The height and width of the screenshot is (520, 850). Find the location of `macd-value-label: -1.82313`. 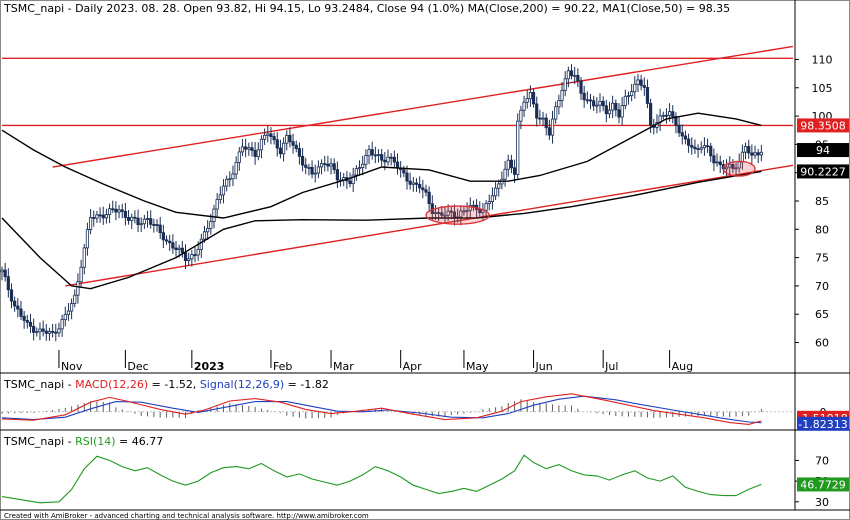

macd-value-label: -1.82313 is located at coordinates (823, 423).